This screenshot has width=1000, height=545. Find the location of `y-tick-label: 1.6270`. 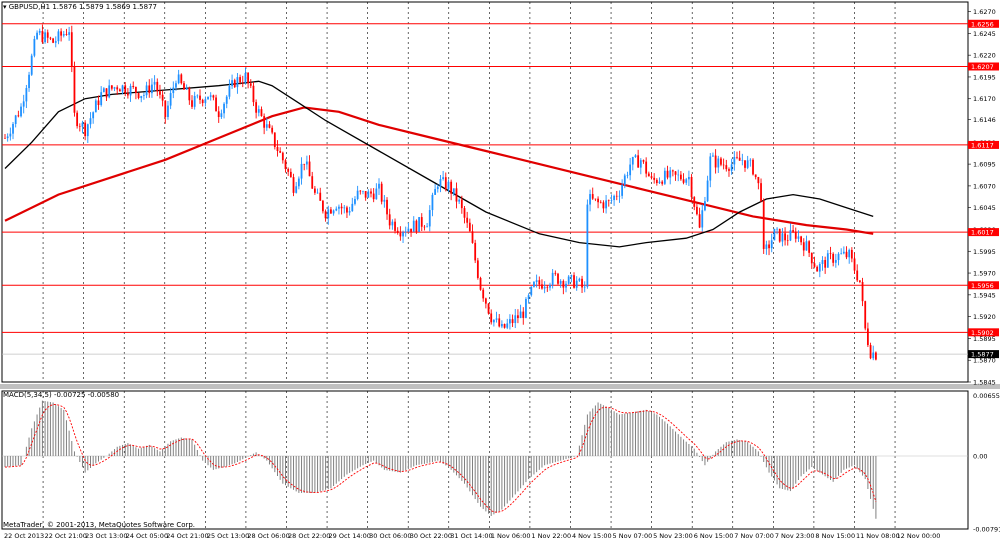

y-tick-label: 1.6270 is located at coordinates (984, 12).